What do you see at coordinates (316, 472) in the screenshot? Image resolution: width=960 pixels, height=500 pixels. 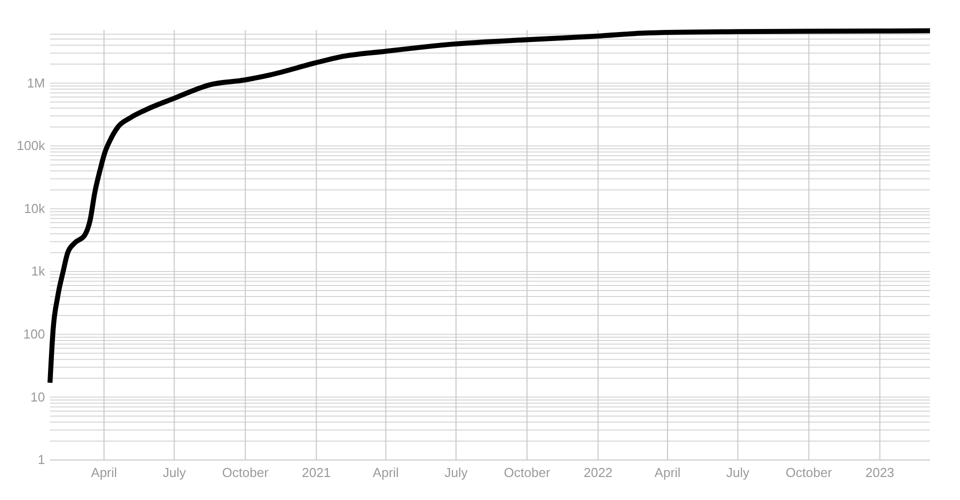 I see `x-tick-label: 2021` at bounding box center [316, 472].